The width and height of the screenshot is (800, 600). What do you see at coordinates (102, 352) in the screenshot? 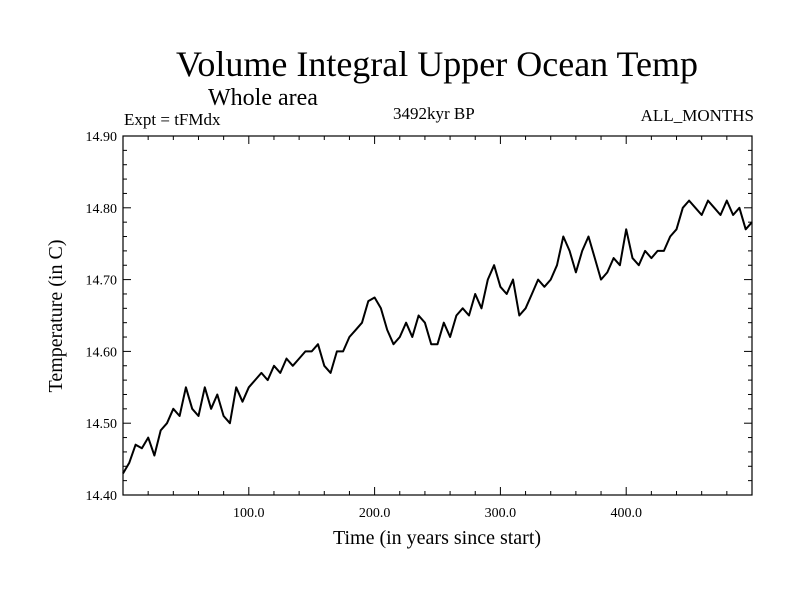
I see `y-tick-label: 14.60` at bounding box center [102, 352].